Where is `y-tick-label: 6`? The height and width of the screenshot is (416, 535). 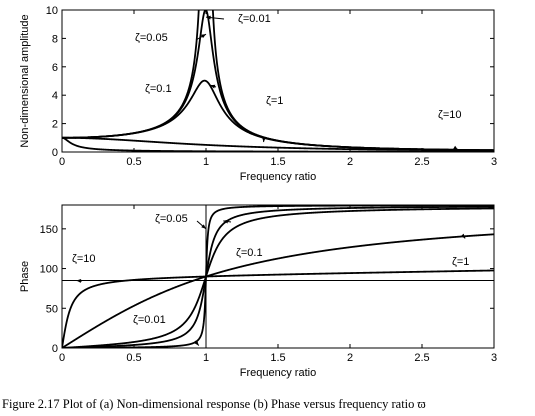
y-tick-label: 6 is located at coordinates (55, 68).